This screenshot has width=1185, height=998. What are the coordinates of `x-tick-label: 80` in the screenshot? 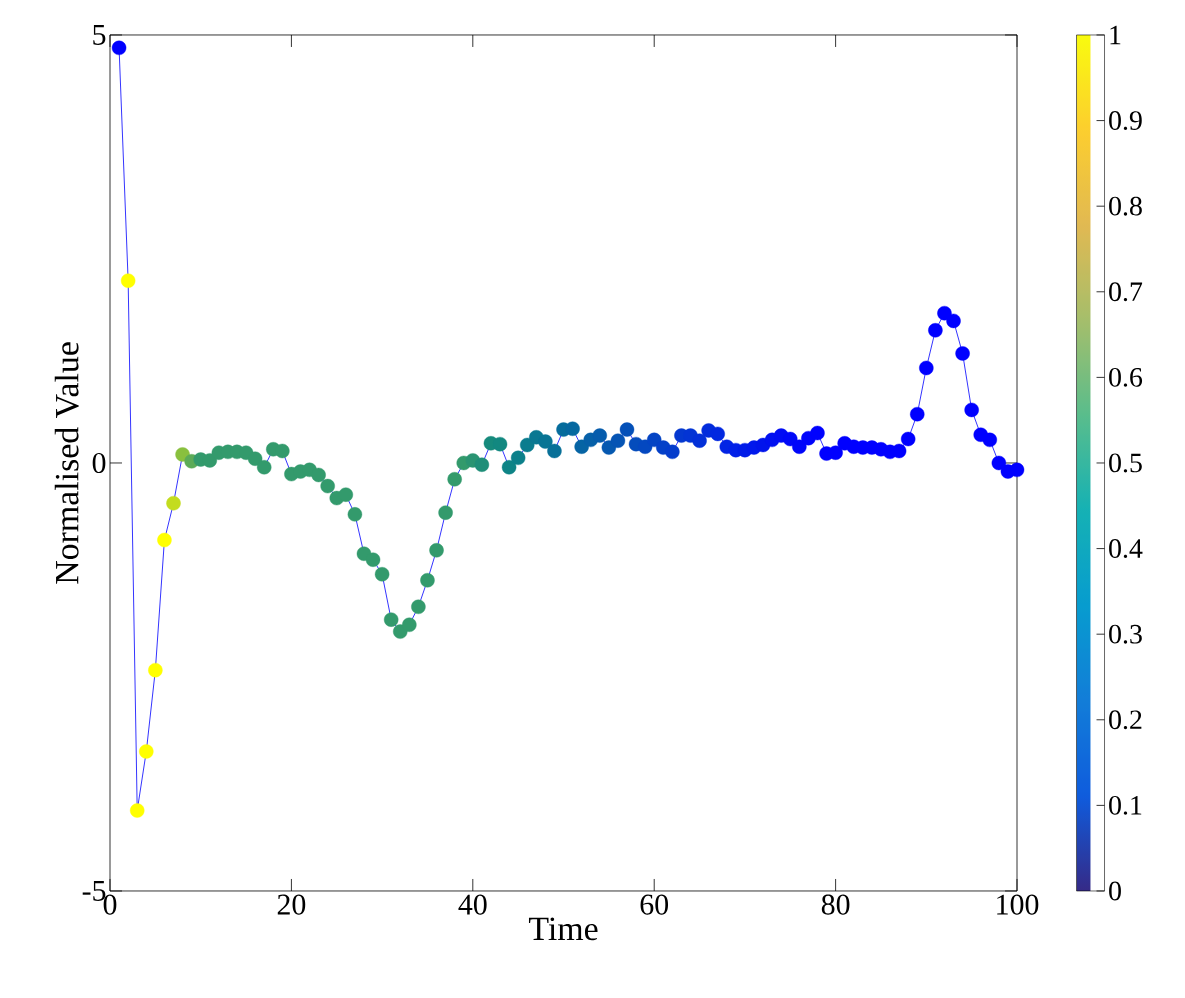 It's located at (835, 904).